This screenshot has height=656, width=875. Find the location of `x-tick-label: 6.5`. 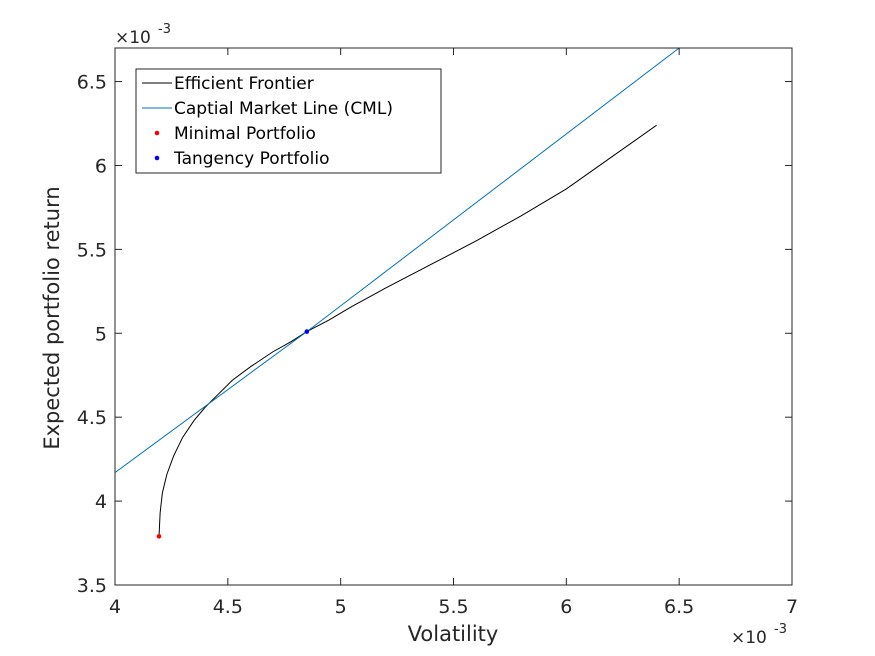

x-tick-label: 6.5 is located at coordinates (679, 607).